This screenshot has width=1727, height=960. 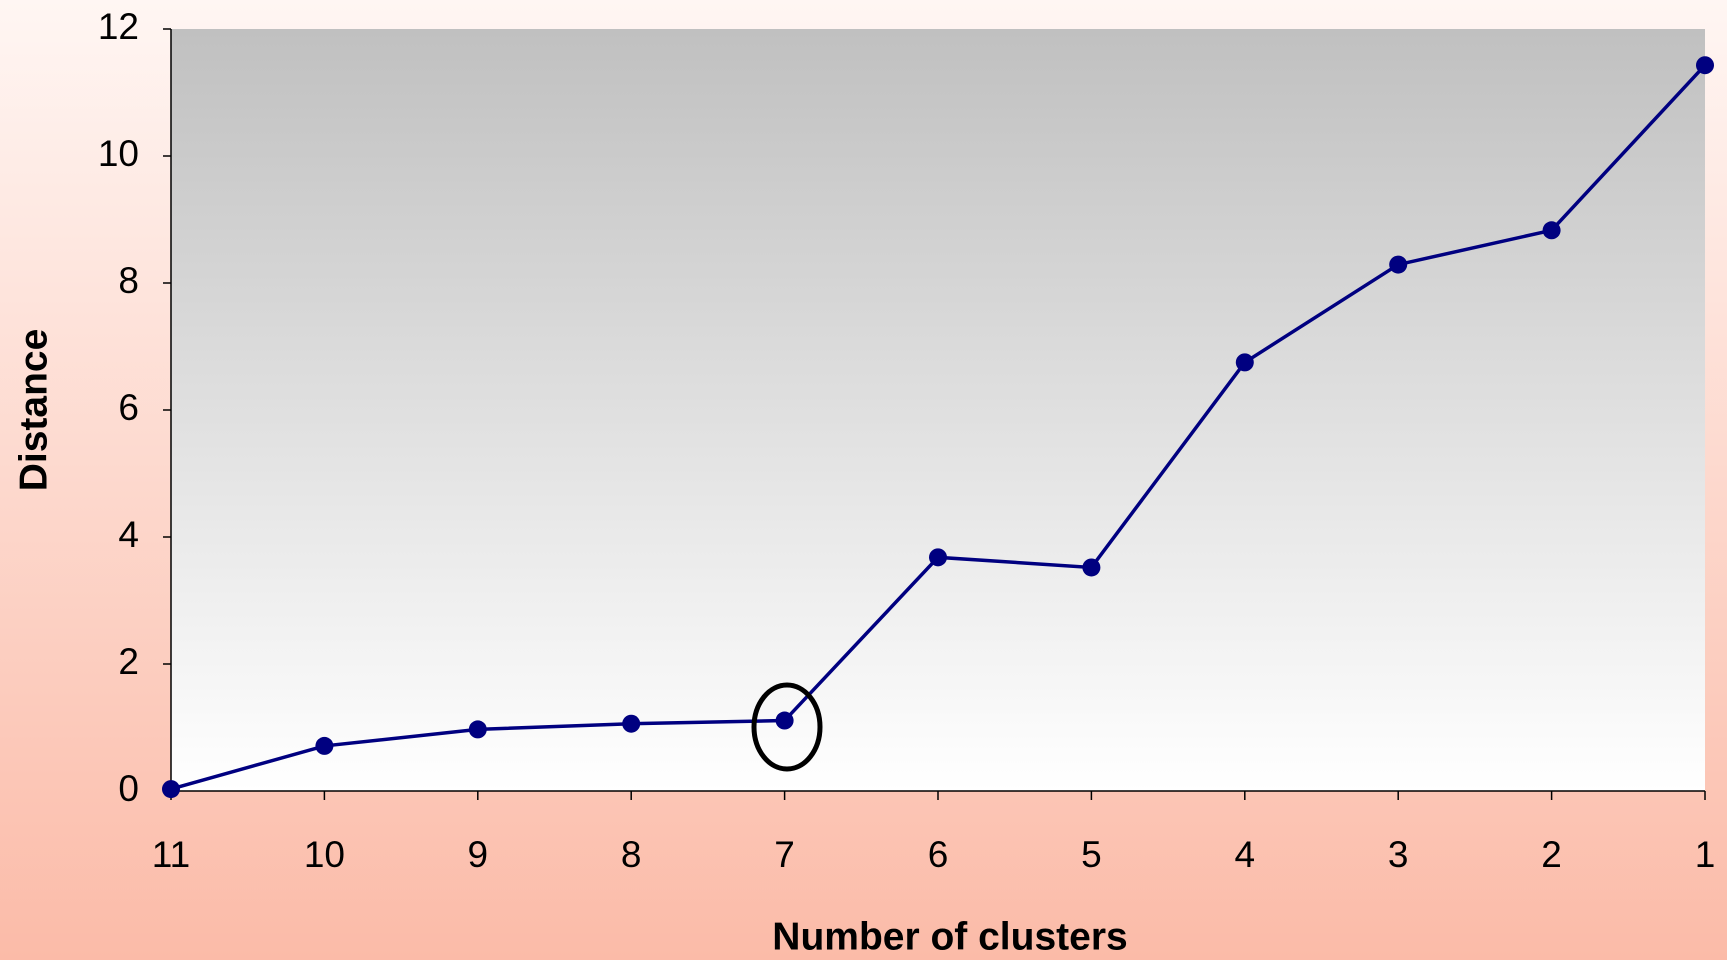 What do you see at coordinates (1705, 854) in the screenshot?
I see `x-tick-label: 1` at bounding box center [1705, 854].